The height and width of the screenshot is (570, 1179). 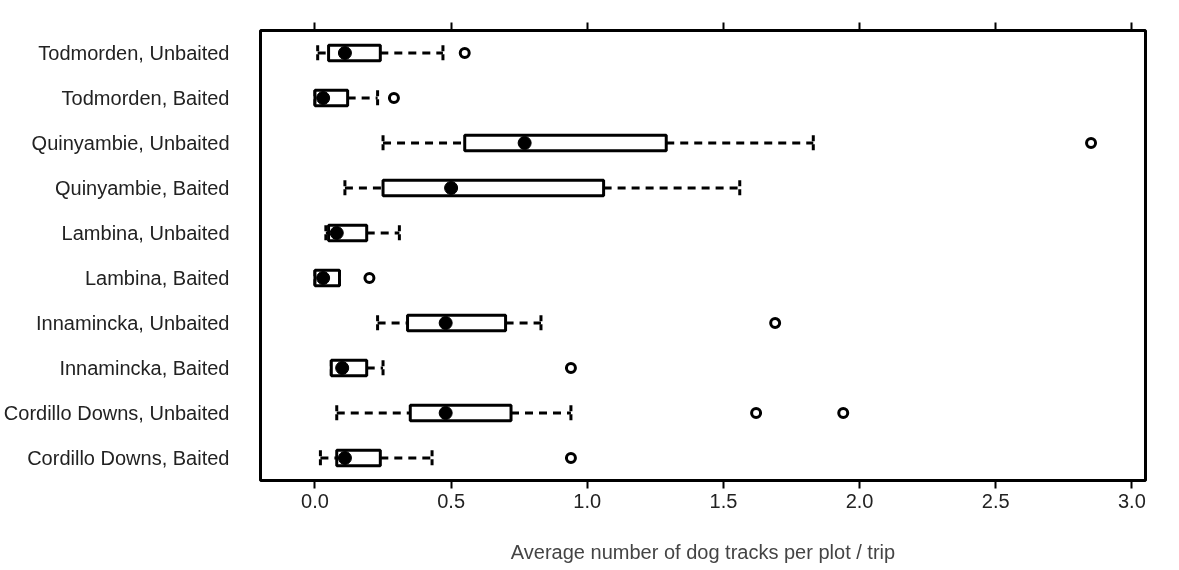 I want to click on x-tick-label: 1.0, so click(x=587, y=500).